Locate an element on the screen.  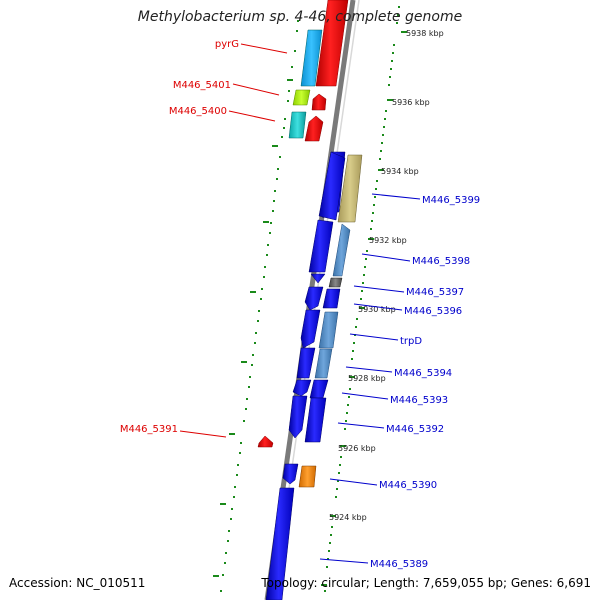
label-M446-5390: M446_5390 is located at coordinates (408, 485).